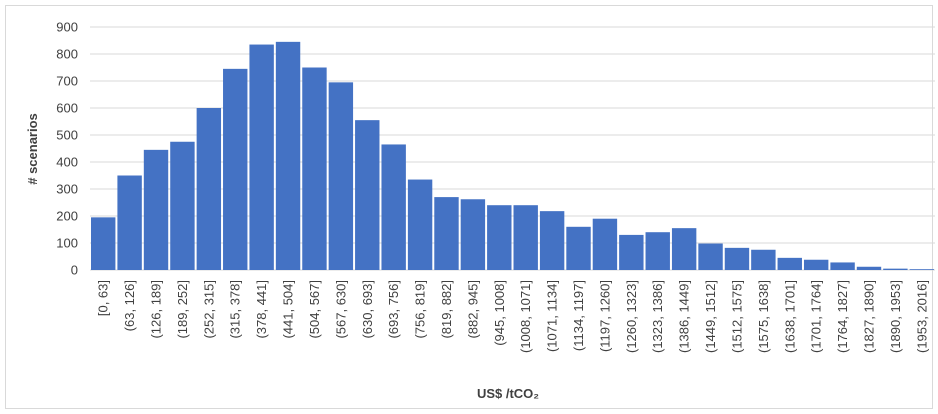  Describe the element at coordinates (129, 305) in the screenshot. I see `x-tick-label: (63, 126]` at that location.